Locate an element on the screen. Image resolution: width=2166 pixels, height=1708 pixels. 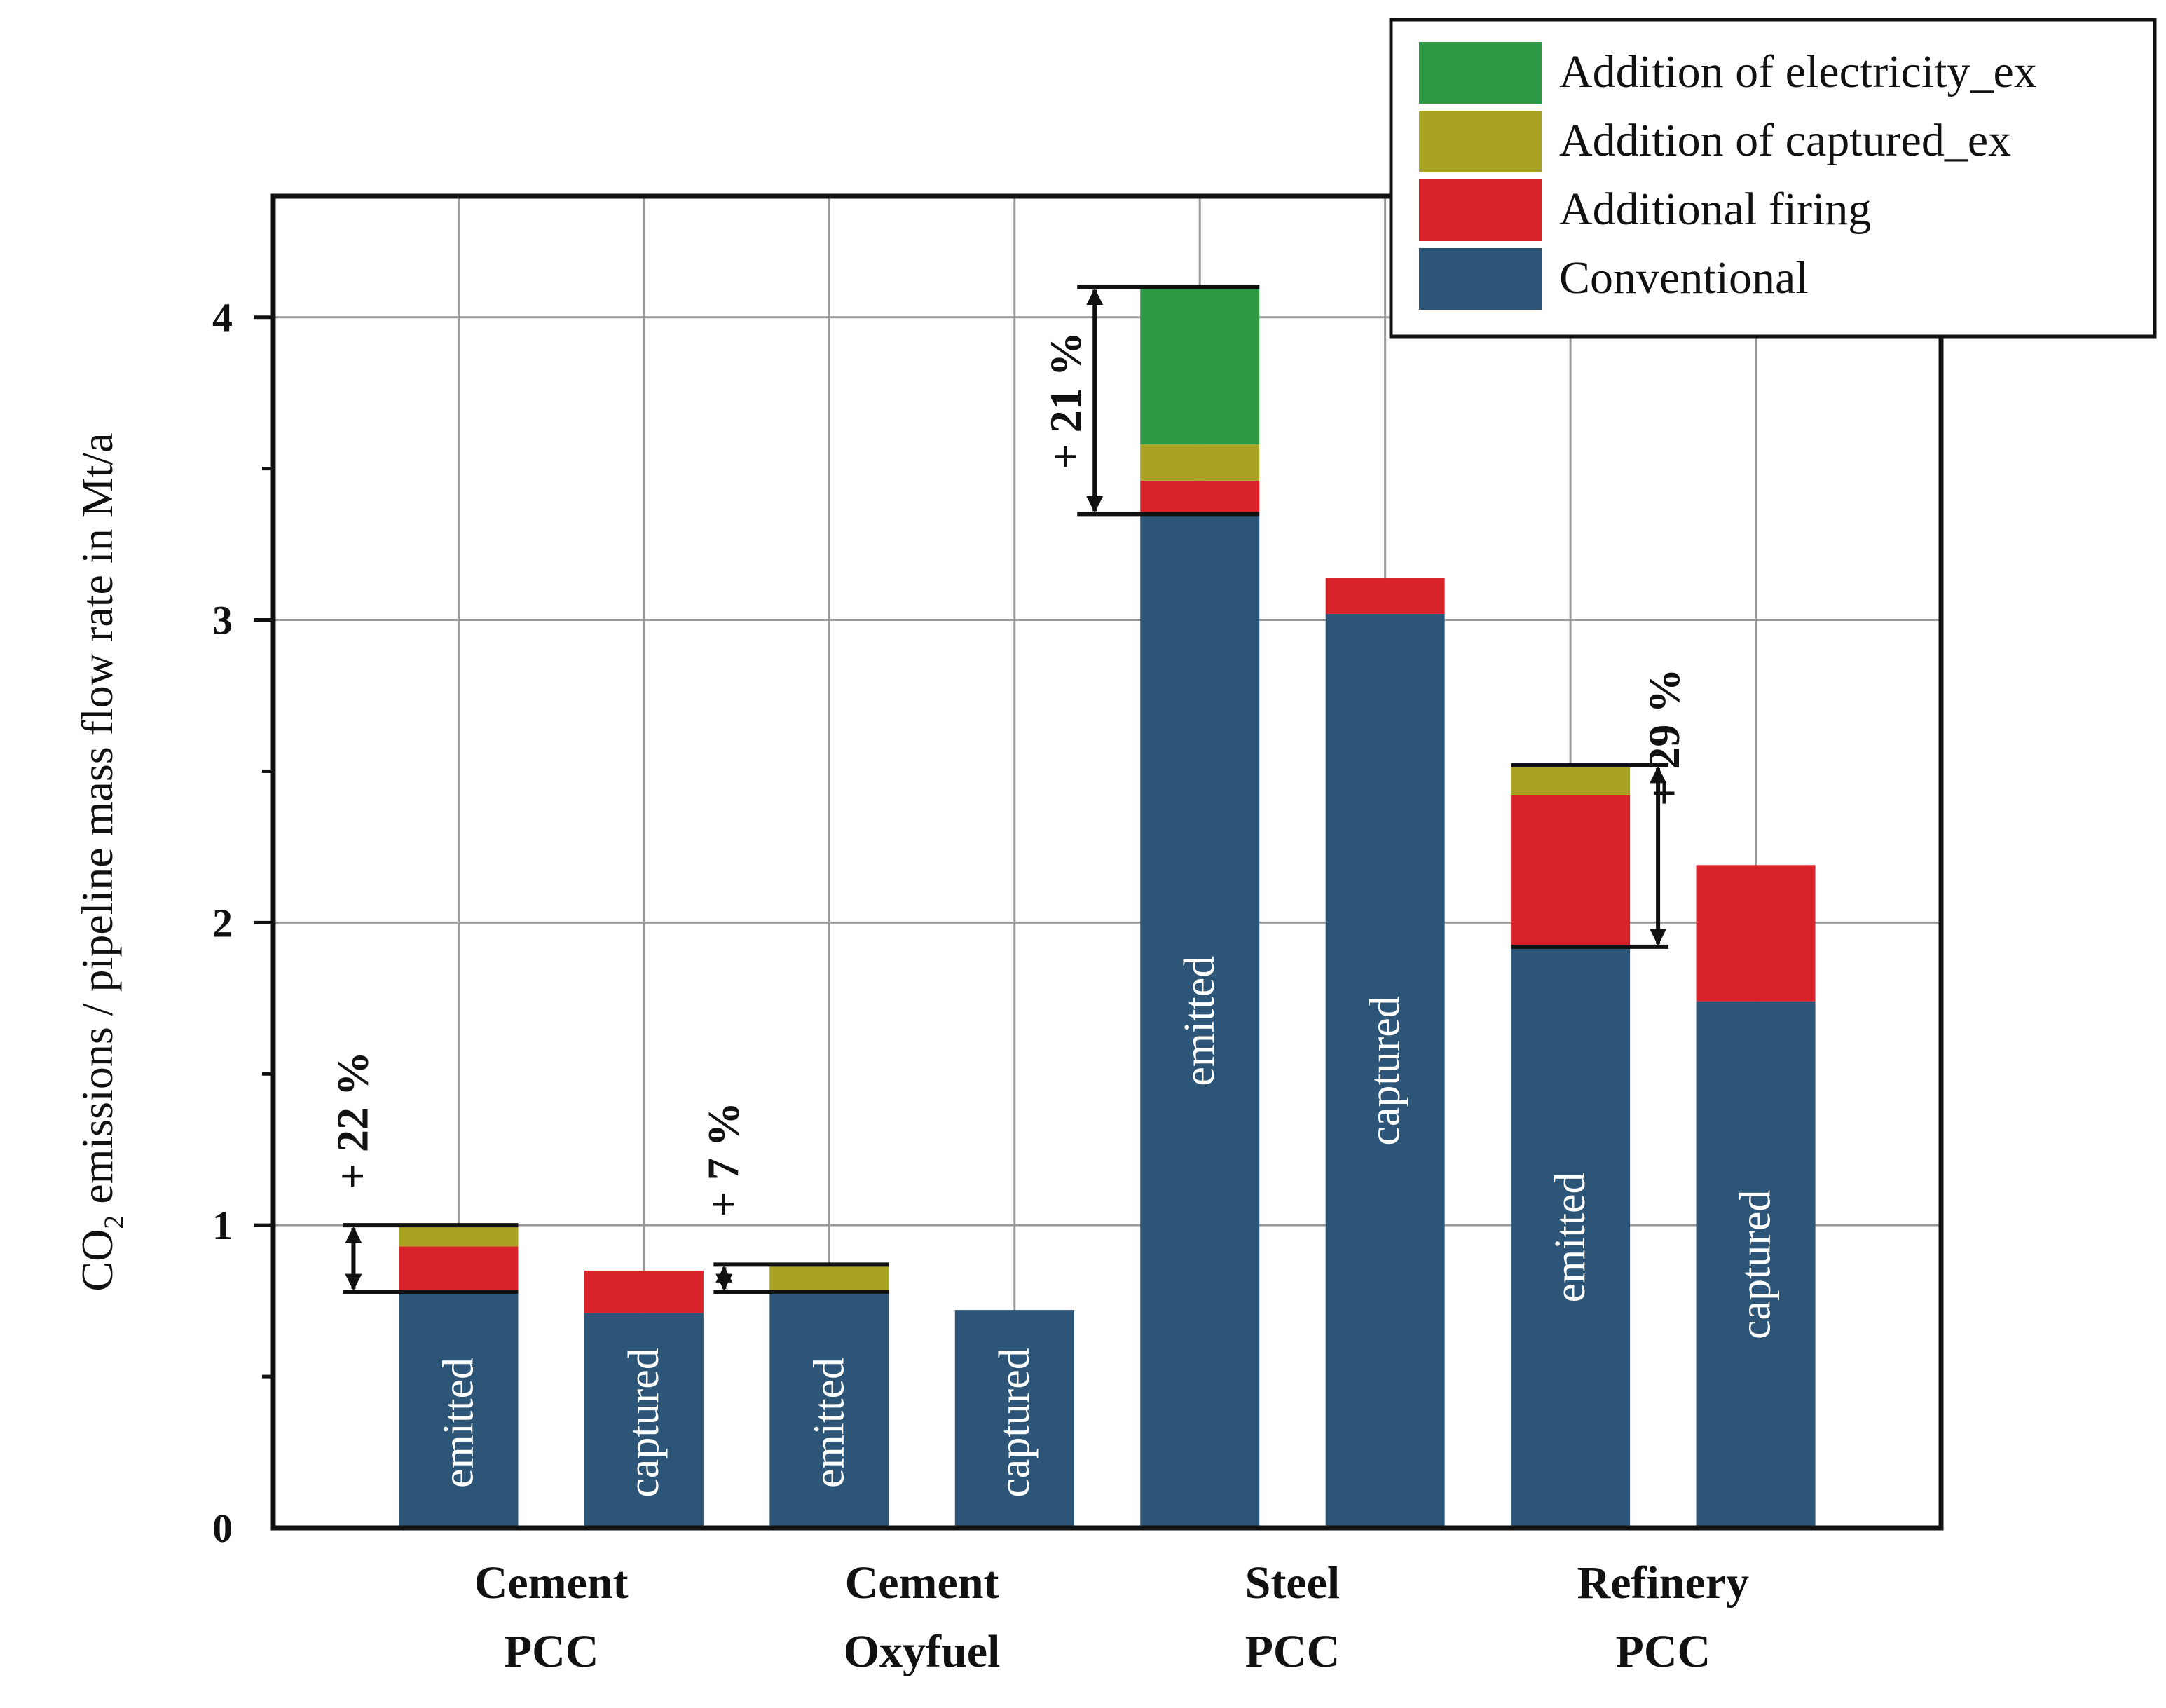
legend-label: Addition of captured_ex is located at coordinates (1785, 140).